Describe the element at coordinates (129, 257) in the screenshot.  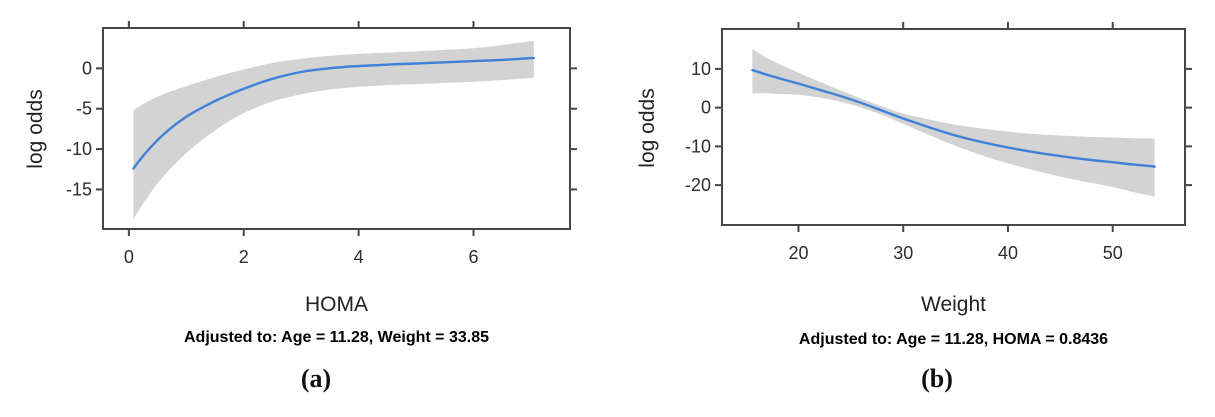
I see `x-tick-label: 0` at that location.